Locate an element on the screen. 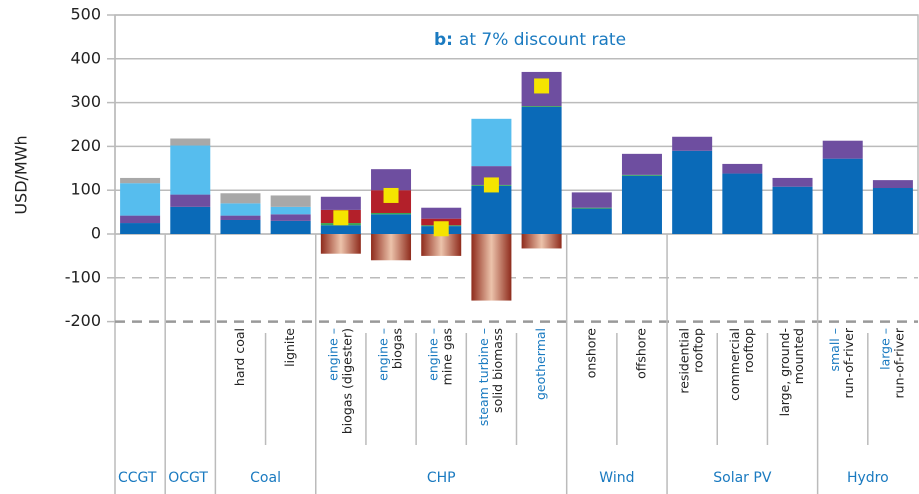  x-tick-label: biogas is located at coordinates (397, 348).